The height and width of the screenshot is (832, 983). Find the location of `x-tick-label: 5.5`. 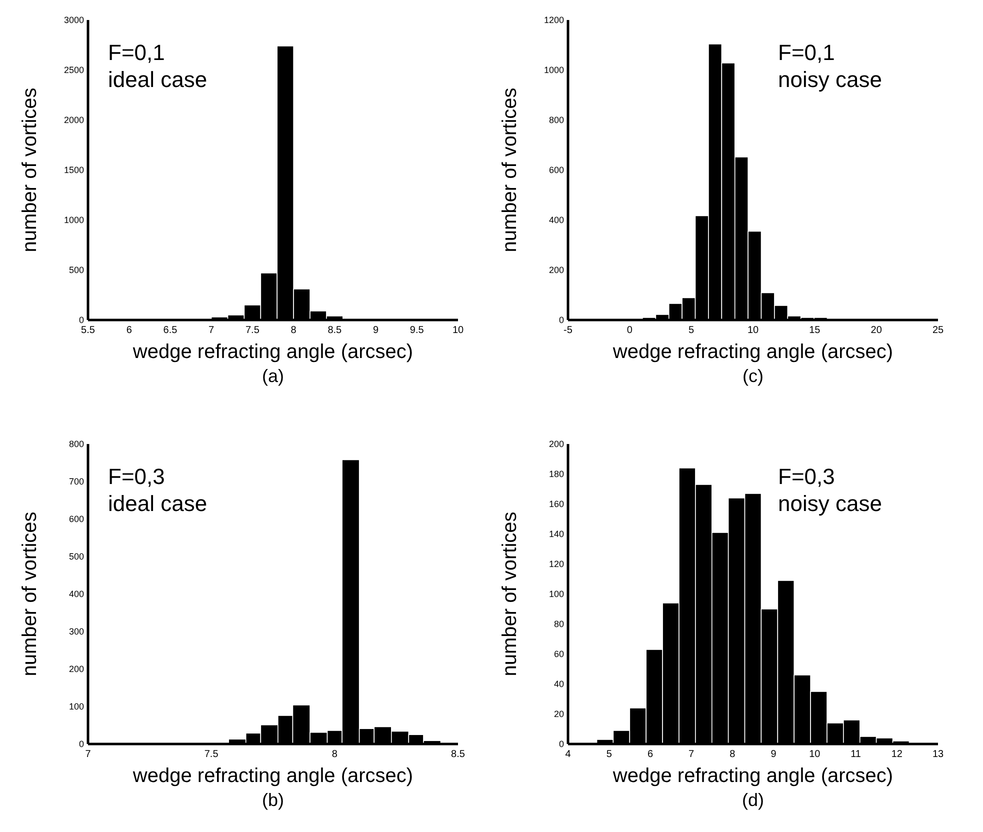

x-tick-label: 5.5 is located at coordinates (88, 330).